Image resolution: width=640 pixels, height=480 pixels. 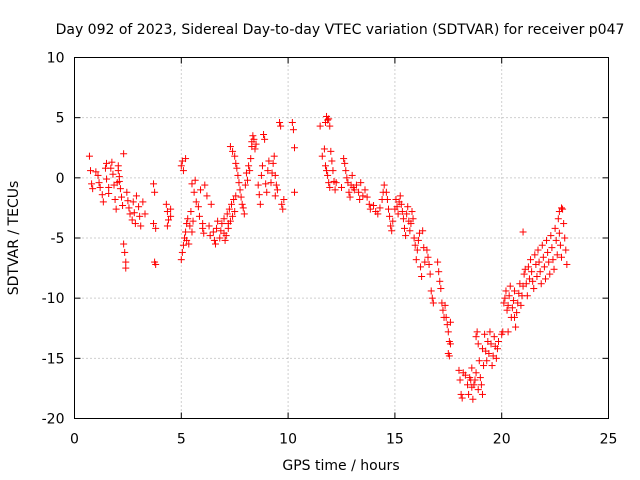 What do you see at coordinates (181, 440) in the screenshot?
I see `x-tick-label: 5` at bounding box center [181, 440].